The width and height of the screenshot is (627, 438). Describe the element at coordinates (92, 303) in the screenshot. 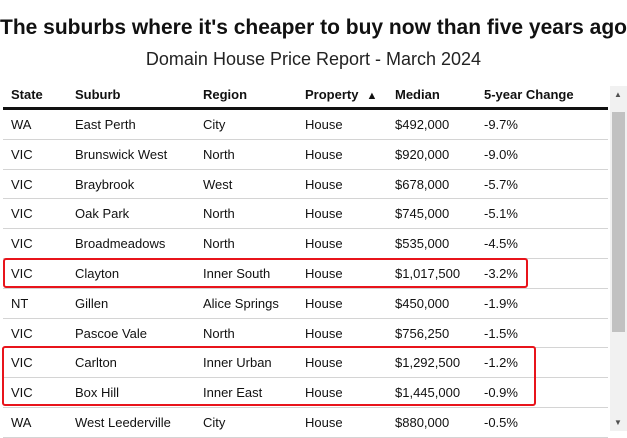

I see `cell-suburb: Gillen` at that location.